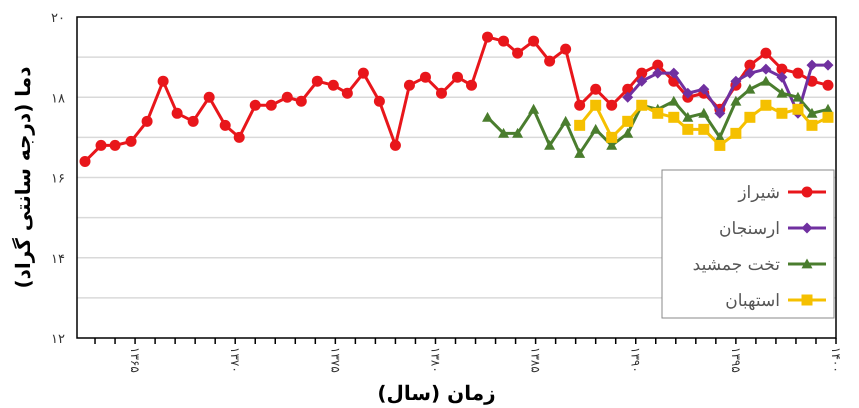 This screenshot has width=859, height=408. What do you see at coordinates (836, 360) in the screenshot?
I see `x-tick-label: ۱۴۰۰` at bounding box center [836, 360].